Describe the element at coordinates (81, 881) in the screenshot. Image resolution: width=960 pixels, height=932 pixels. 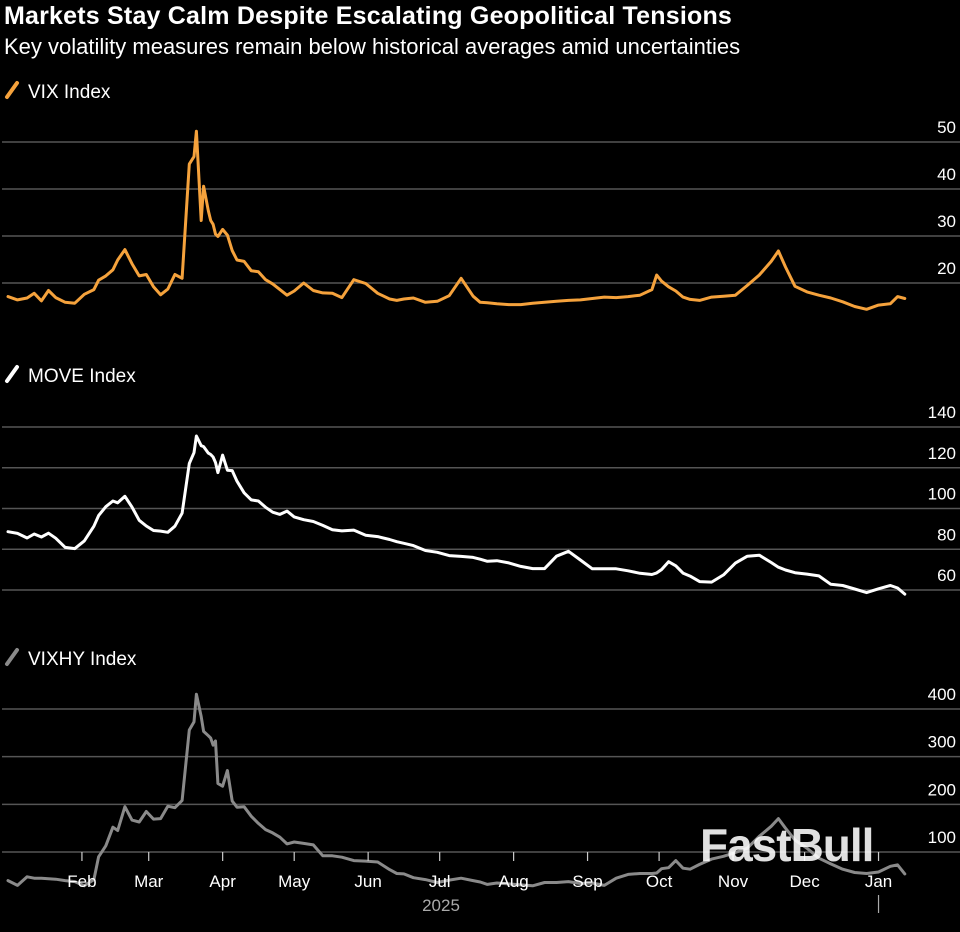
I see `x-axis-month-label: Feb` at that location.